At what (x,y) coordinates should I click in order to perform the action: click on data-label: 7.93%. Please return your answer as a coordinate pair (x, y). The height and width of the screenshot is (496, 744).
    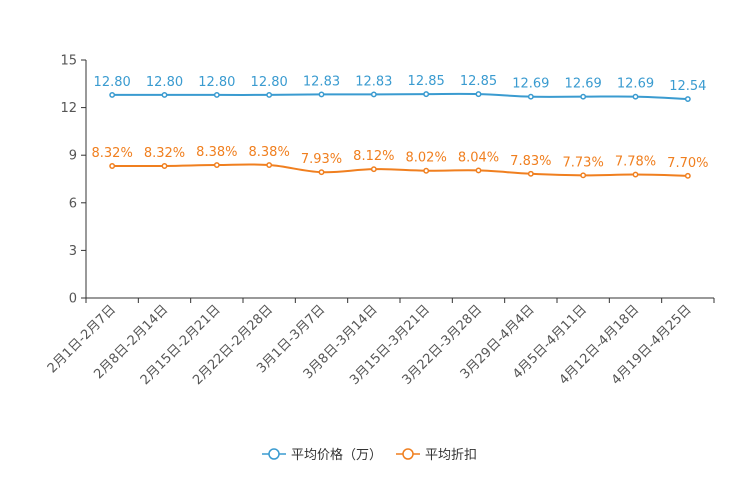
    Looking at the image, I should click on (321, 159).